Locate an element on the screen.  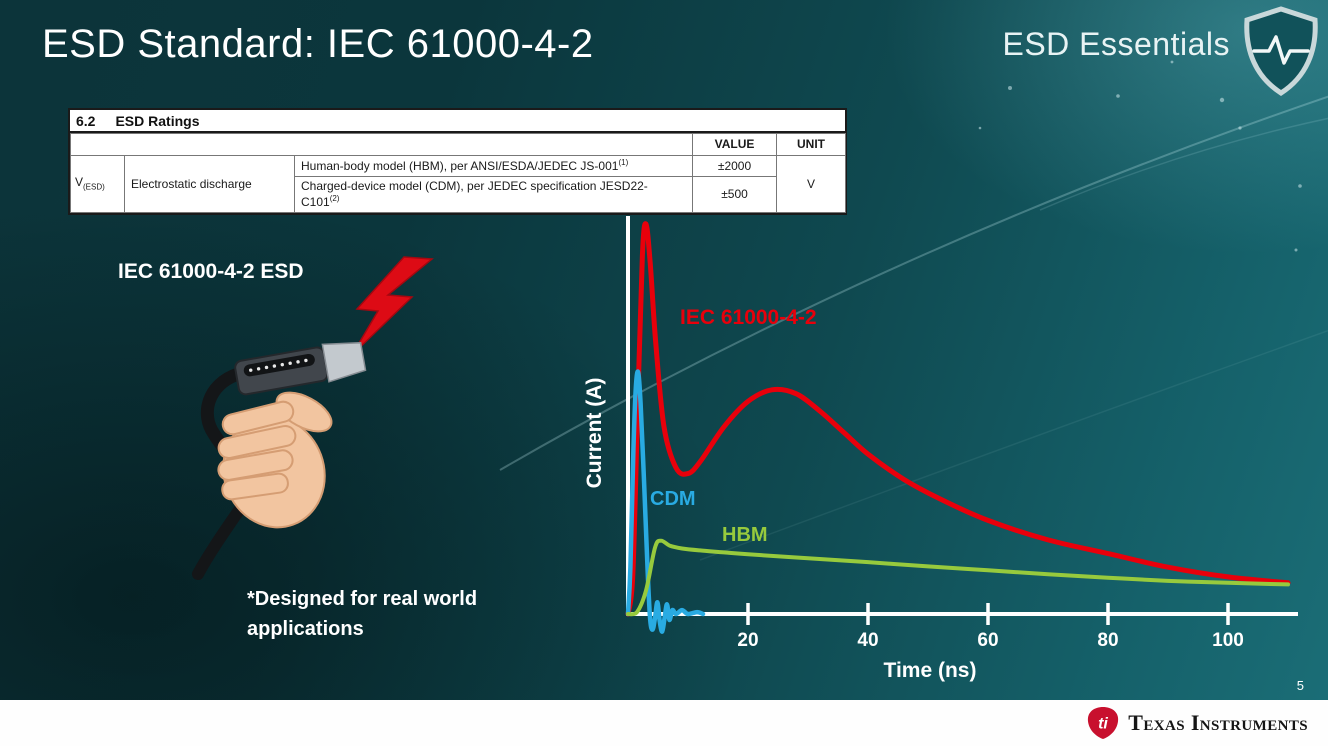
lightning-bolt-icon is located at coordinates (392, 306).